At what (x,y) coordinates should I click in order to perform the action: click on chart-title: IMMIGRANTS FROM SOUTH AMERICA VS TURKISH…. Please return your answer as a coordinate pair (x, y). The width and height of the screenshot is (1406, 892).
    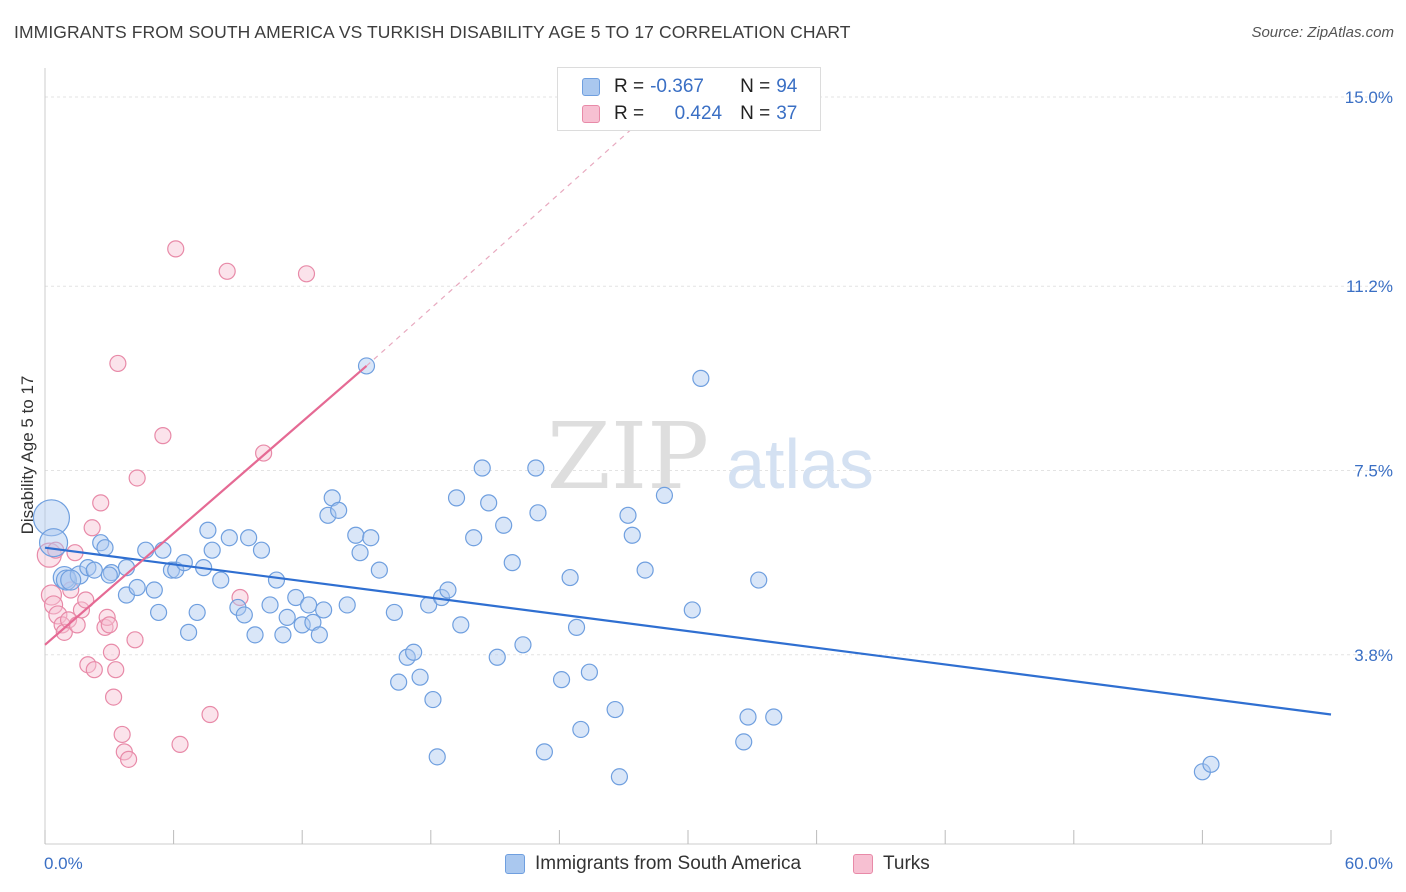
    Looking at the image, I should click on (432, 32).